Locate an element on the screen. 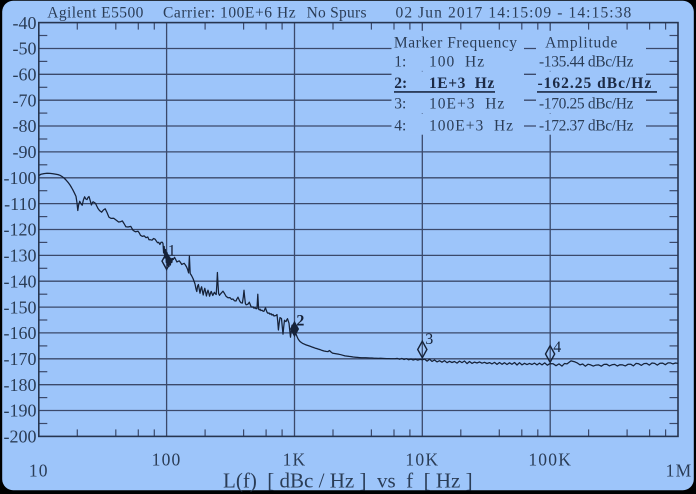 The image size is (696, 494). svg-text: 1E+3 Hz is located at coordinates (462, 83).